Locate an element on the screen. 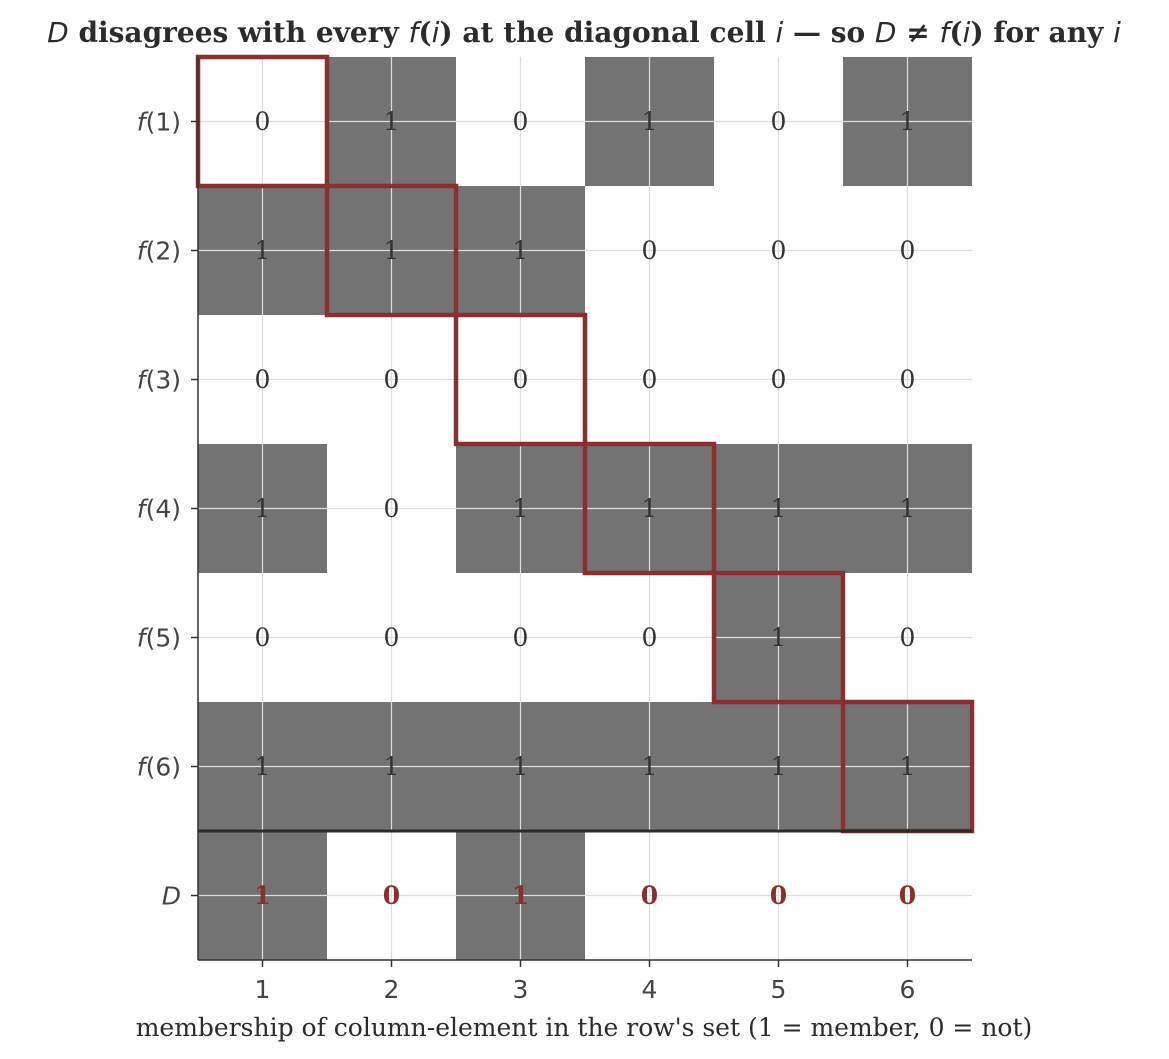  x-tick-label: 1 is located at coordinates (263, 989).